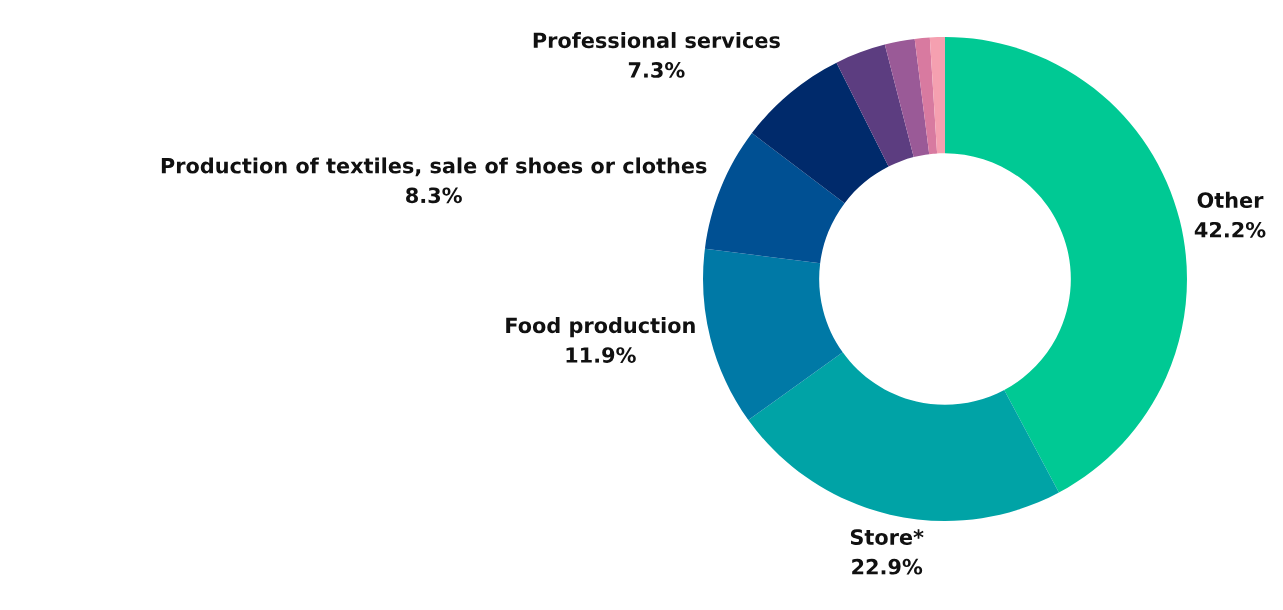 Image resolution: width=1283 pixels, height=610 pixels. What do you see at coordinates (434, 167) in the screenshot?
I see `slice-label: Production of textiles, sale of shoes or clothes` at bounding box center [434, 167].